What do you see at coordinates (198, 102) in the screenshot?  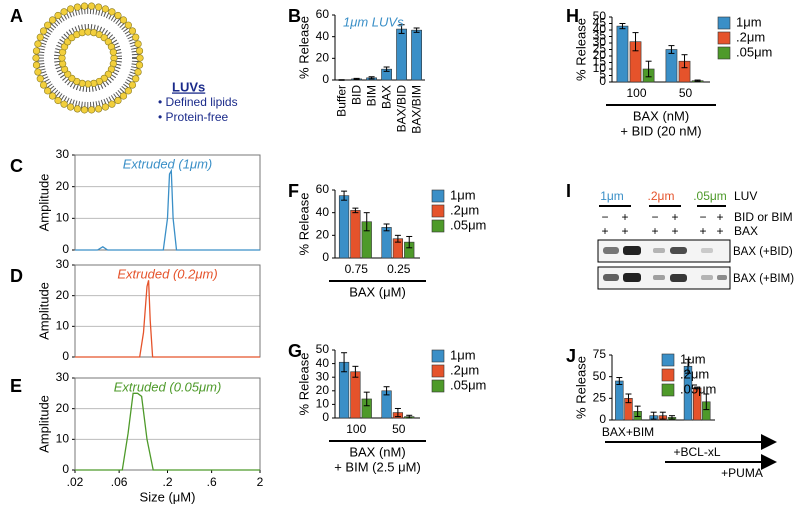 I see `liposome-bullet: • Defined lipids` at bounding box center [198, 102].